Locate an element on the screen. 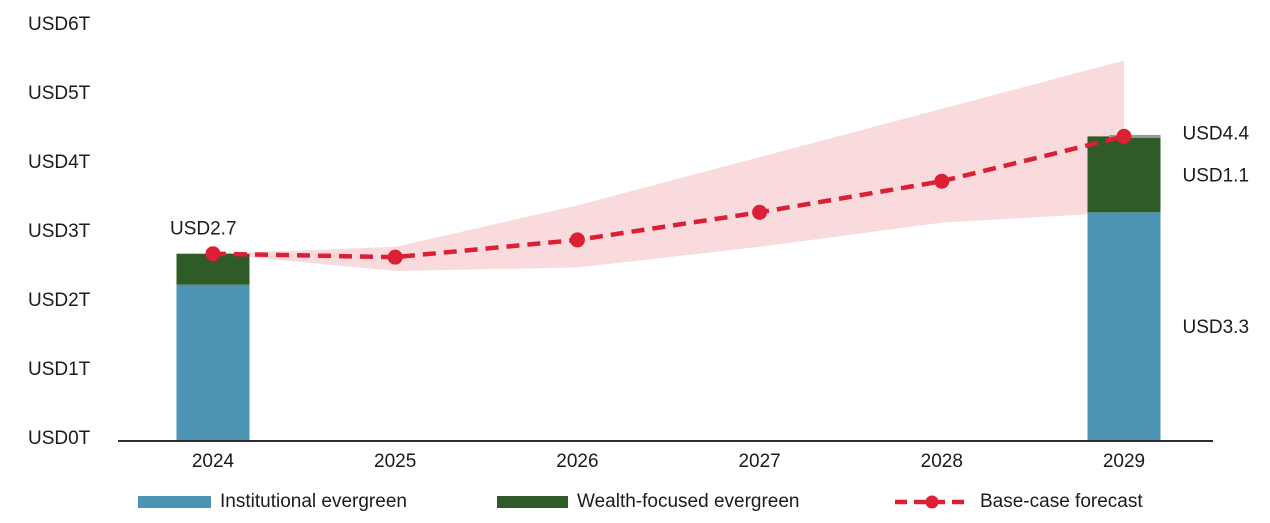  bar-2029-wealth-segment is located at coordinates (1124, 174).